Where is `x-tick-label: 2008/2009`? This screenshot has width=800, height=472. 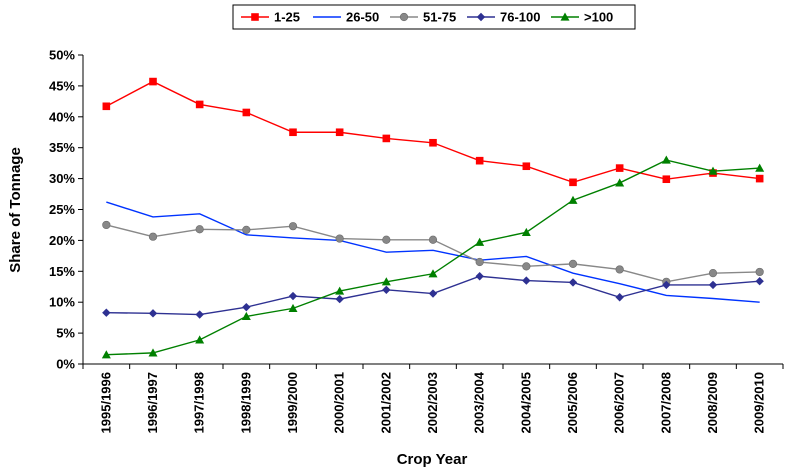 x-tick-label: 2008/2009 is located at coordinates (712, 402).